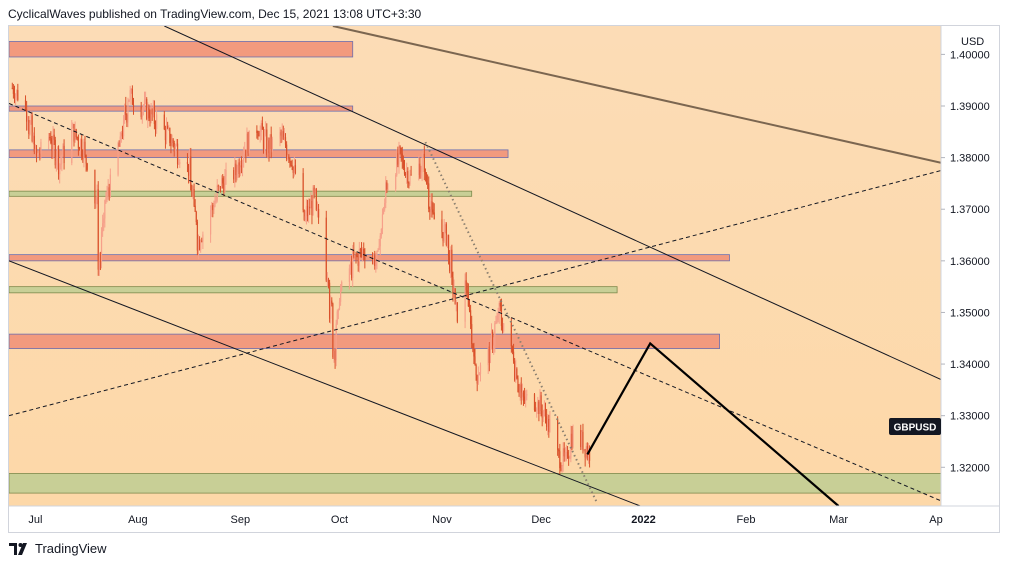 The height and width of the screenshot is (568, 1009). What do you see at coordinates (241, 193) in the screenshot?
I see `support-zone` at bounding box center [241, 193].